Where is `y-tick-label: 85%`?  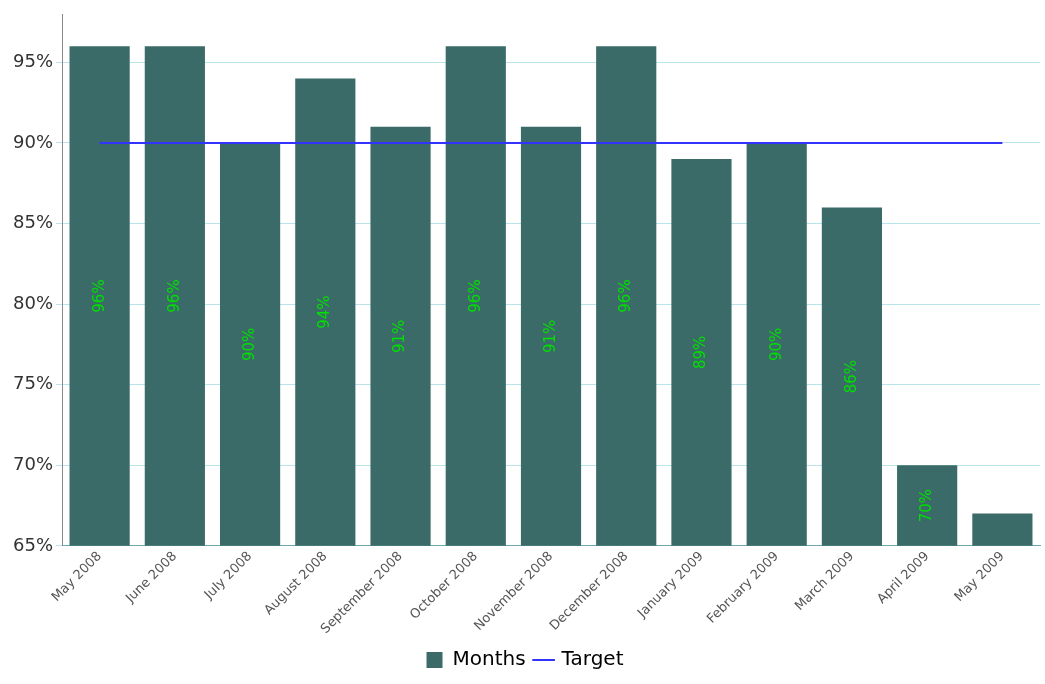
y-tick-label: 85% is located at coordinates (33, 222).